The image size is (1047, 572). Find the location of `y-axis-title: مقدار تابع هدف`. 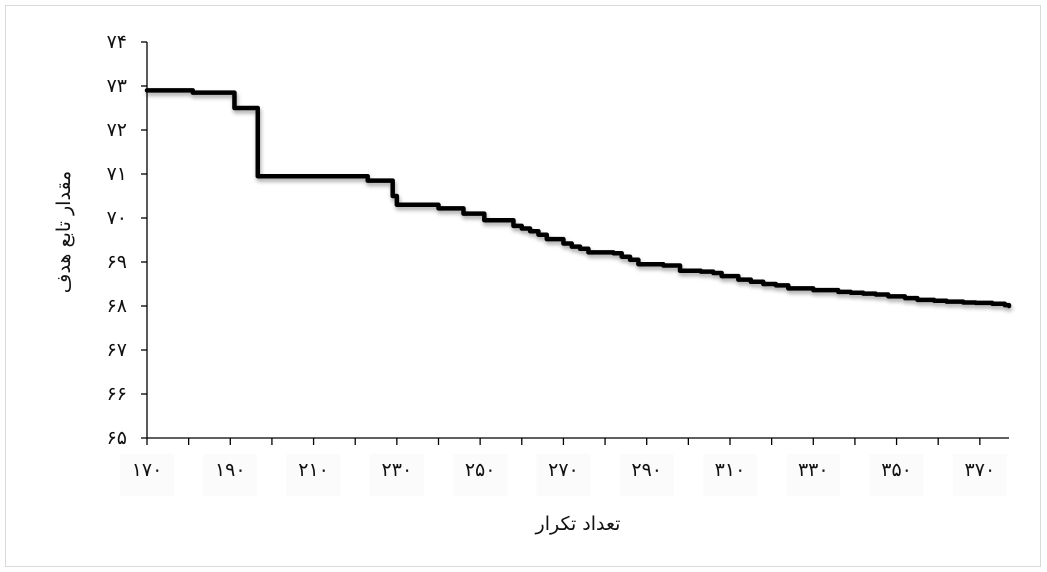

y-axis-title: مقدار تابع هدف is located at coordinates (64, 232).